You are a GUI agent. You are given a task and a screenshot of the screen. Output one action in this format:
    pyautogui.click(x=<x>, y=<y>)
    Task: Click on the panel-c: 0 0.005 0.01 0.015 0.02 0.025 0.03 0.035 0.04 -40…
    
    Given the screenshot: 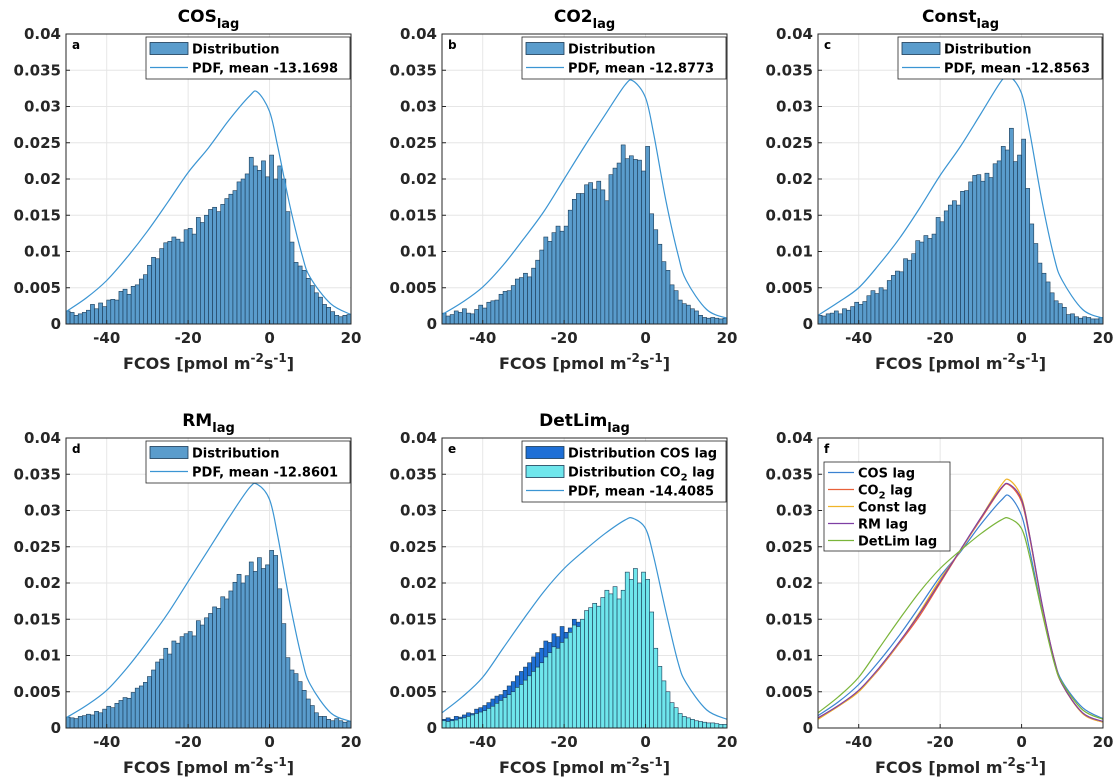 What is the action you would take?
    pyautogui.click(x=940, y=190)
    